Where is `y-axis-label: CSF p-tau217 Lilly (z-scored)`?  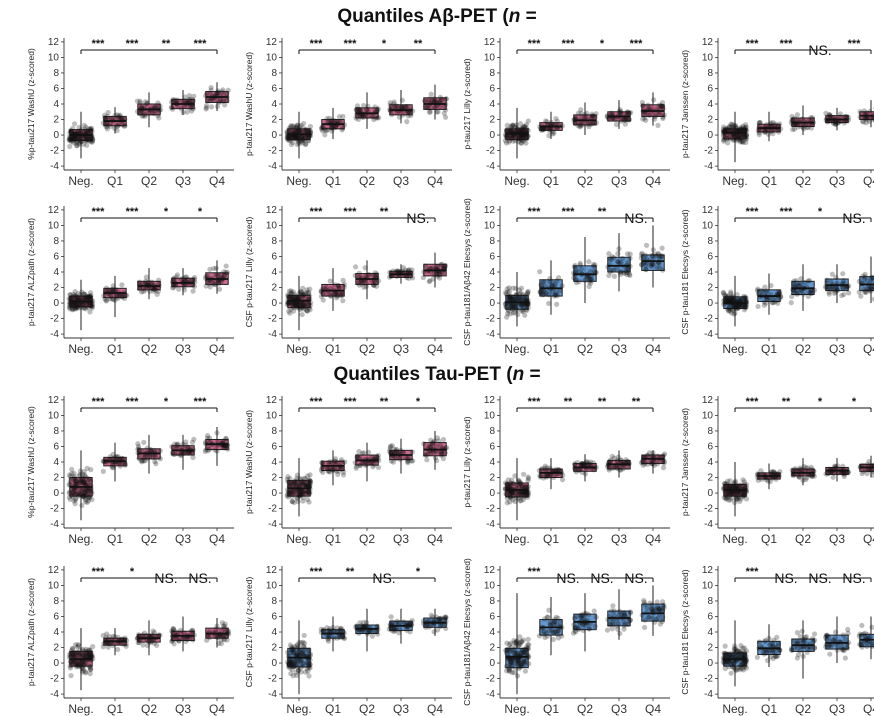 y-axis-label: CSF p-tau217 Lilly (z-scored) is located at coordinates (249, 272).